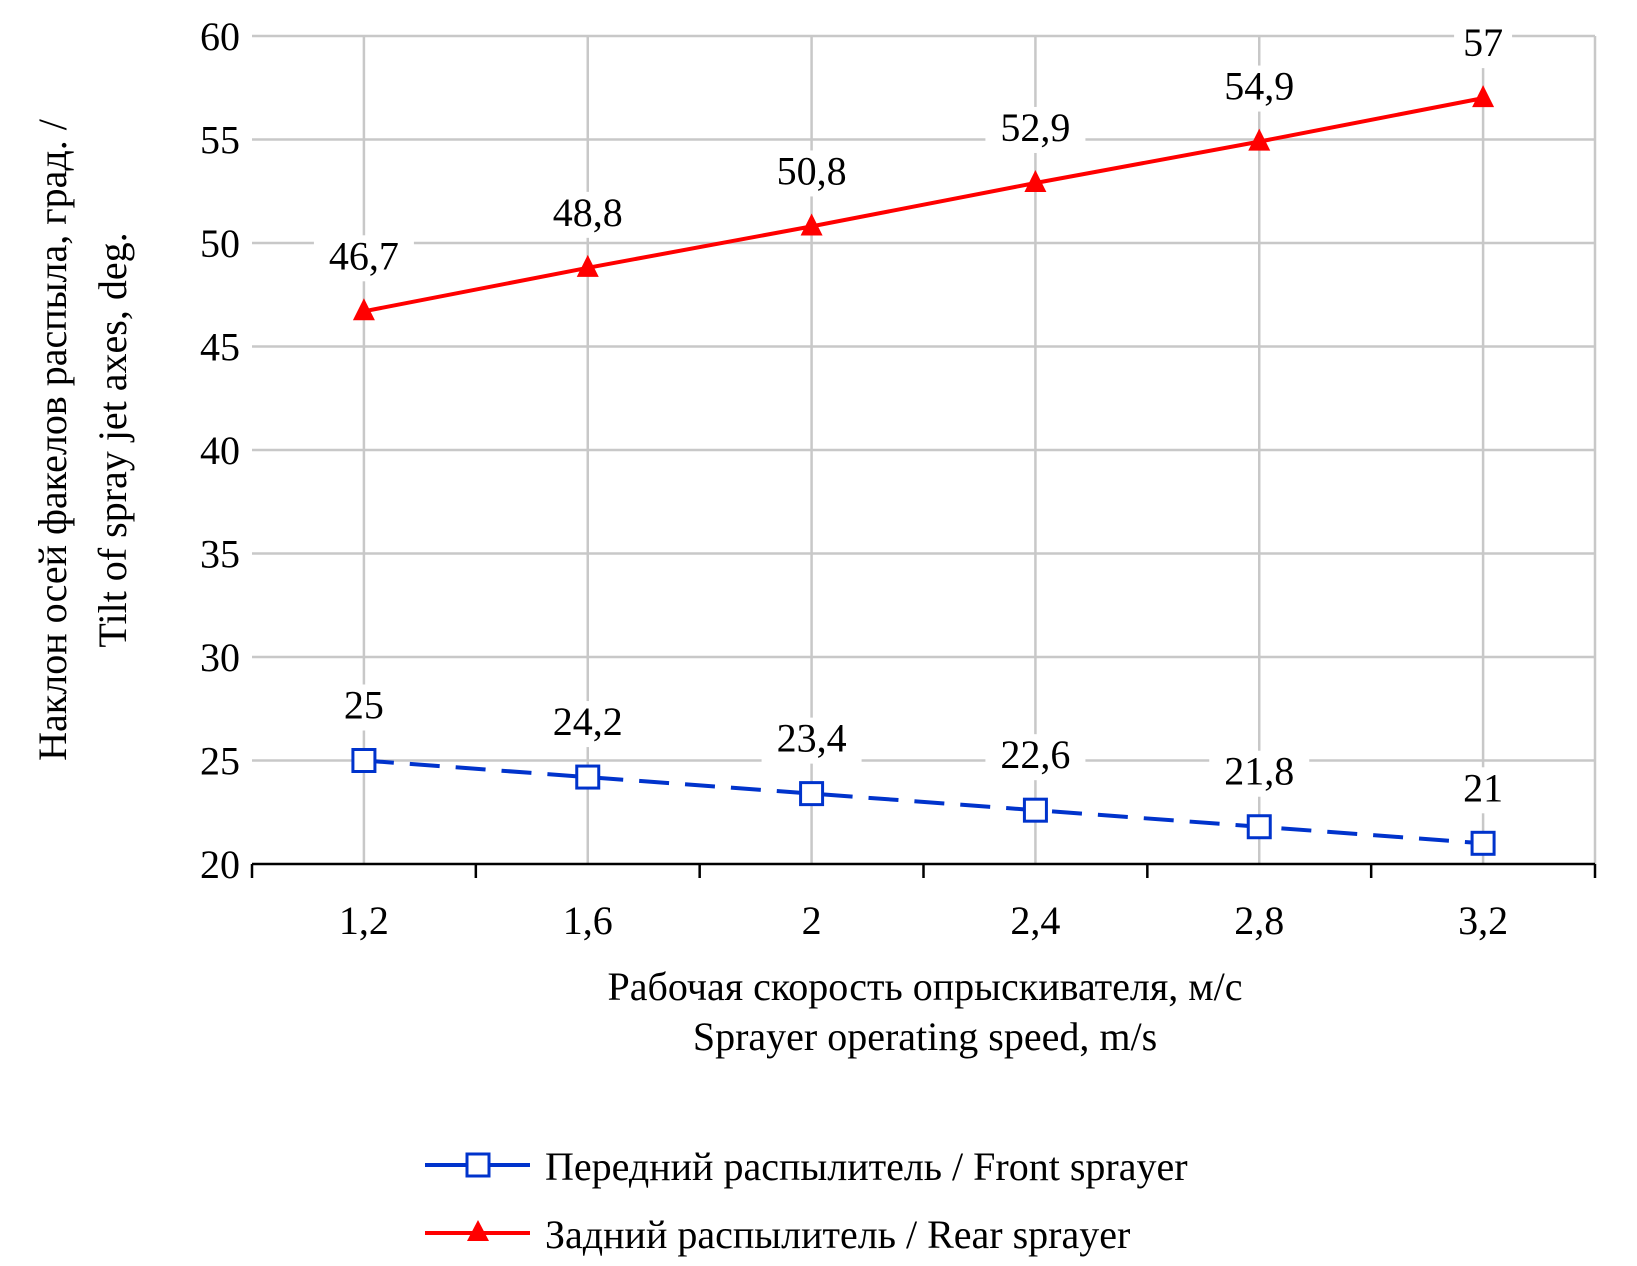 The height and width of the screenshot is (1266, 1637). Describe the element at coordinates (812, 170) in the screenshot. I see `data-label: 50,8` at that location.